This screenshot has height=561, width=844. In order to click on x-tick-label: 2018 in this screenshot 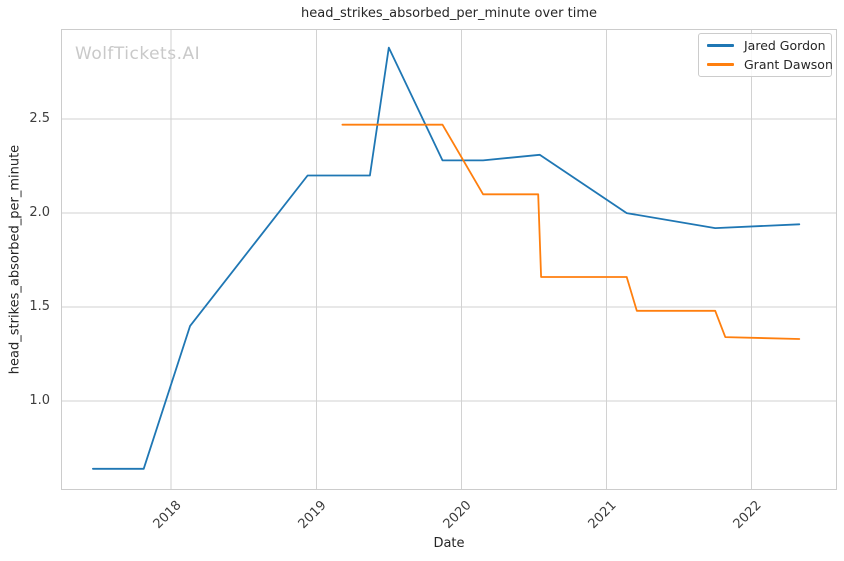, I will do `click(167, 515)`.